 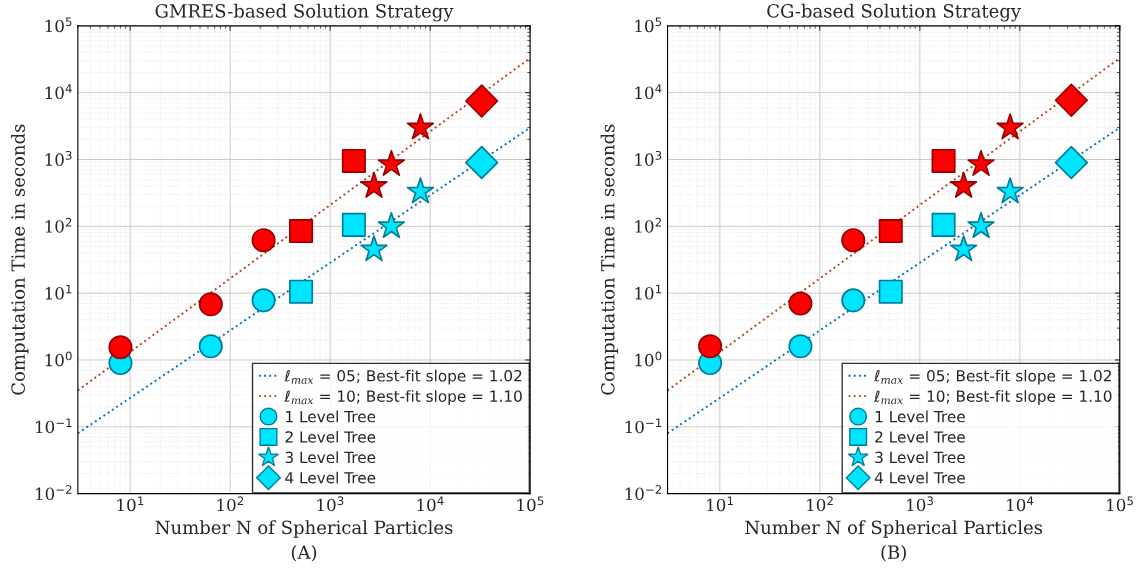 I want to click on chart-title: GMRES-based Solution Strategy, so click(x=304, y=12).